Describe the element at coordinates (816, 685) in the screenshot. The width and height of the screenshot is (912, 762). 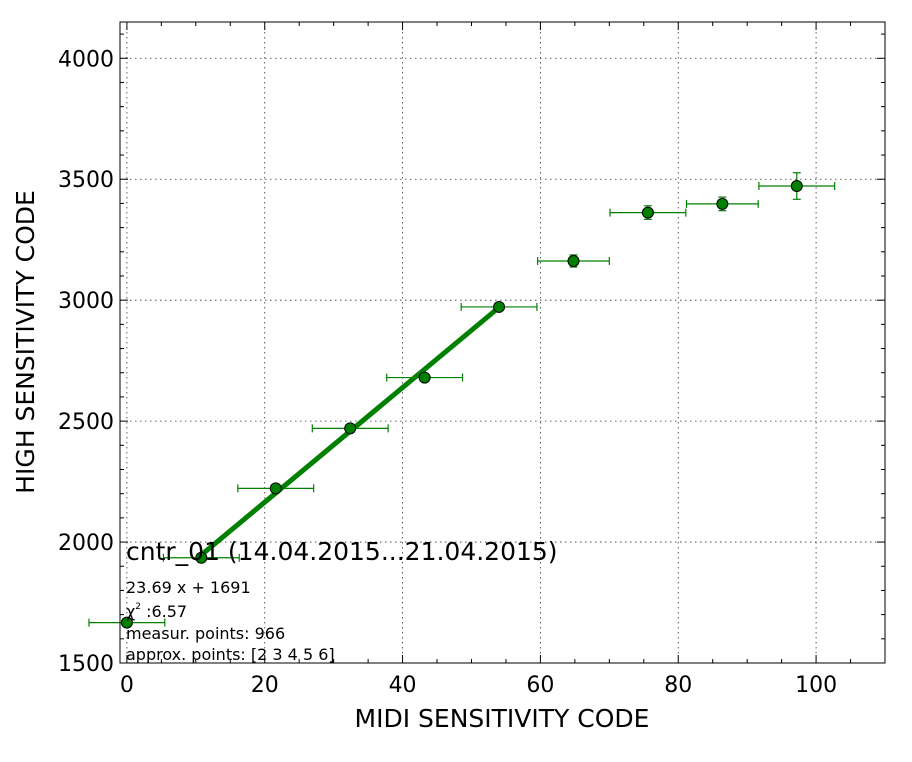
I see `x-tick-label: 100` at that location.